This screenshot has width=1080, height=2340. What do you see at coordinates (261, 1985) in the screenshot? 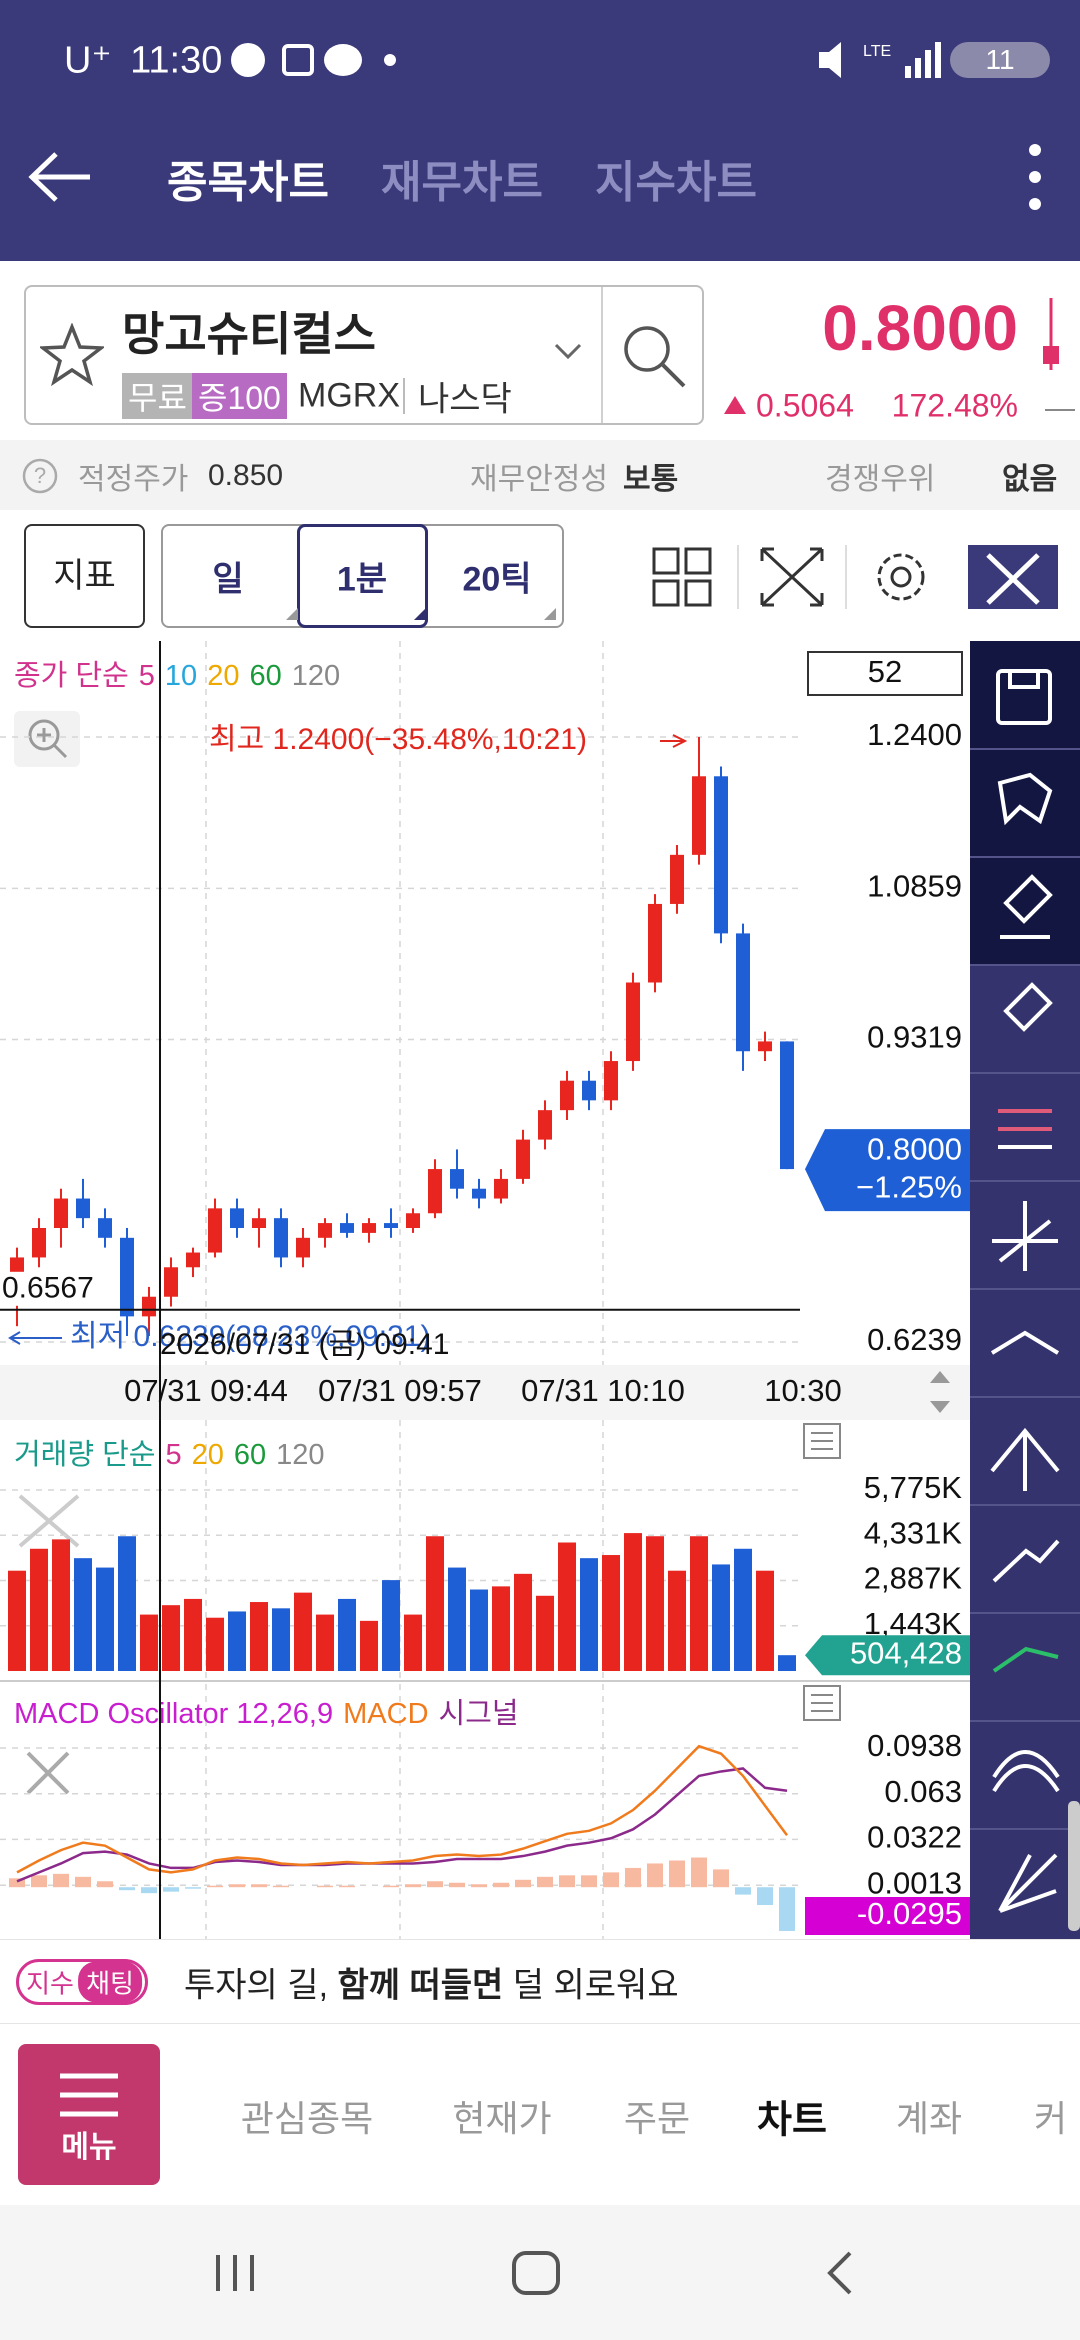
I see `text: 투자의 길,` at bounding box center [261, 1985].